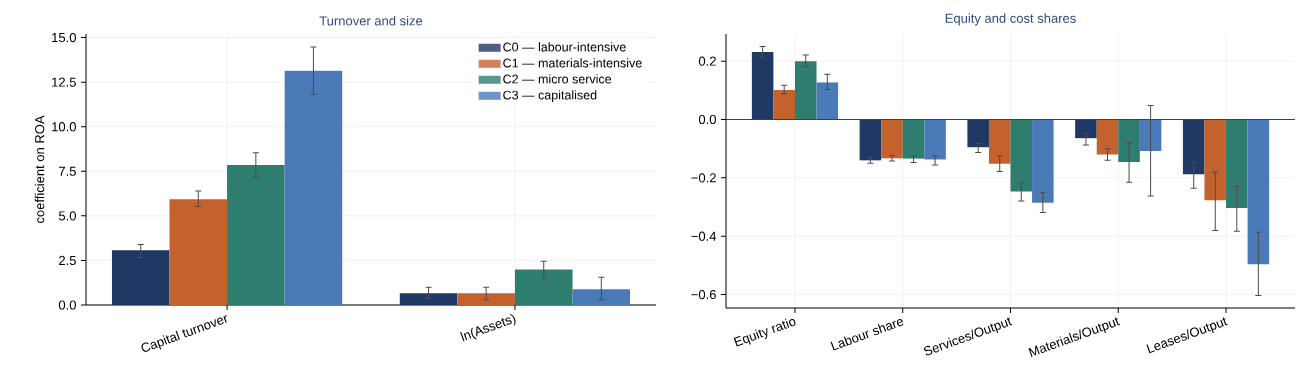  I want to click on y-tick-label: 15.0, so click(64, 37).